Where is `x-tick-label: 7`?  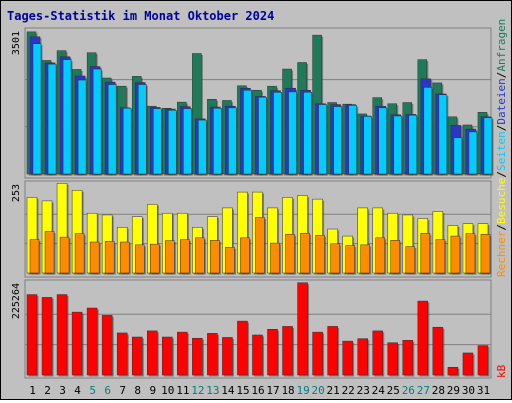 x-tick-label: 7 is located at coordinates (122, 390).